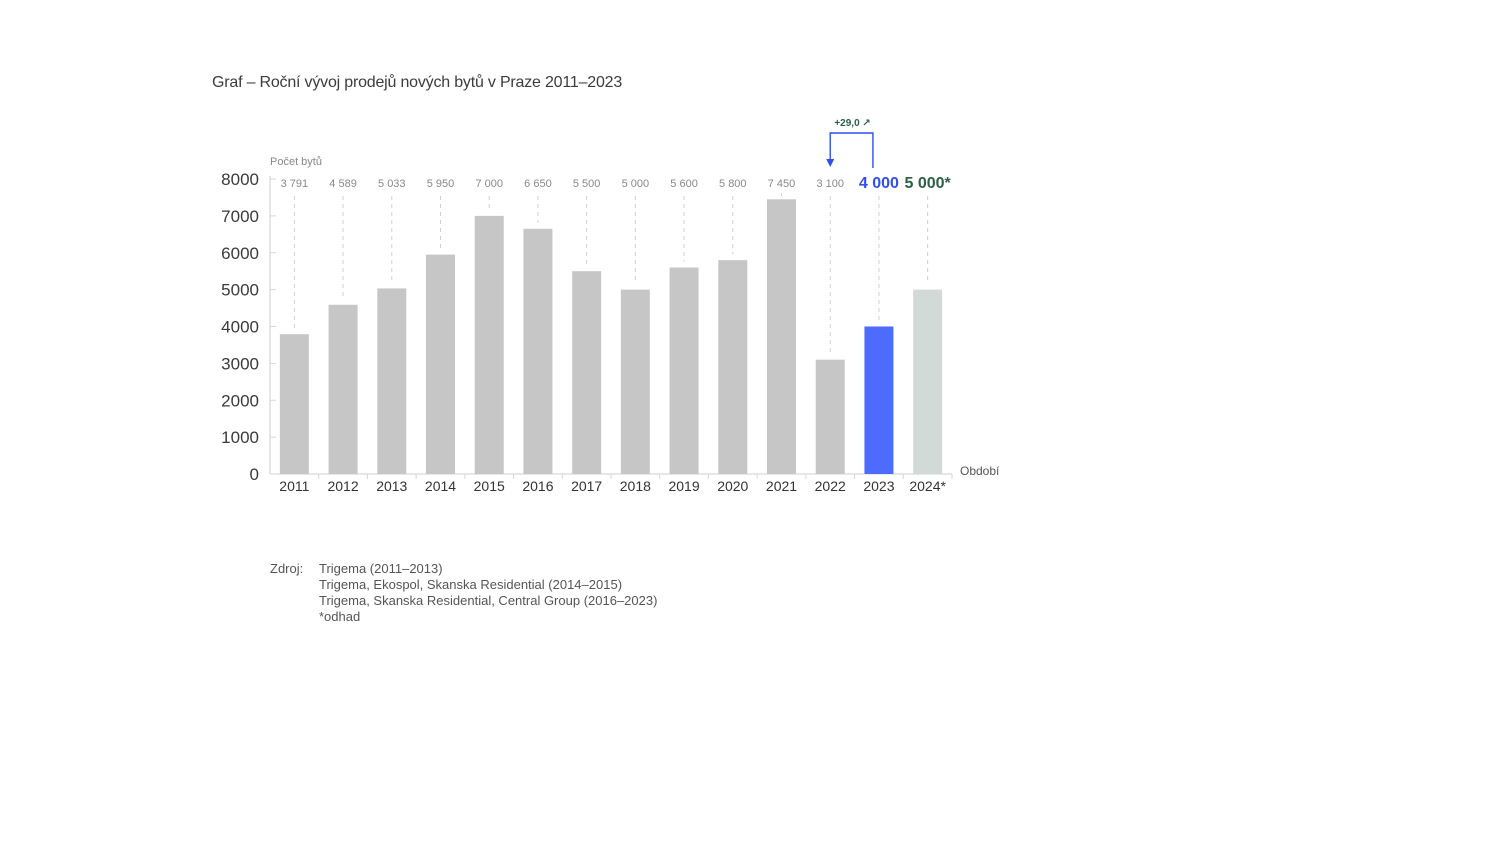  I want to click on x-tick-label: 2023, so click(878, 486).